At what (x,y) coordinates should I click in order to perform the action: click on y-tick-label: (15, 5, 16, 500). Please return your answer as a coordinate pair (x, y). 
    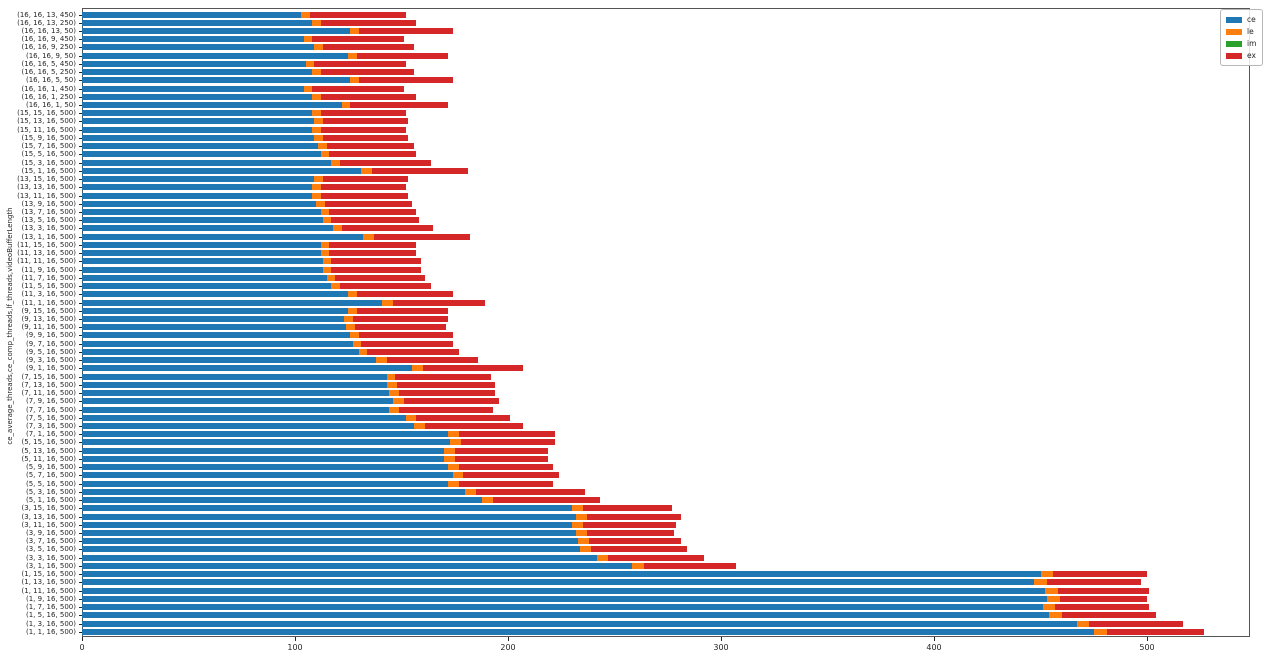
    Looking at the image, I should click on (48, 154).